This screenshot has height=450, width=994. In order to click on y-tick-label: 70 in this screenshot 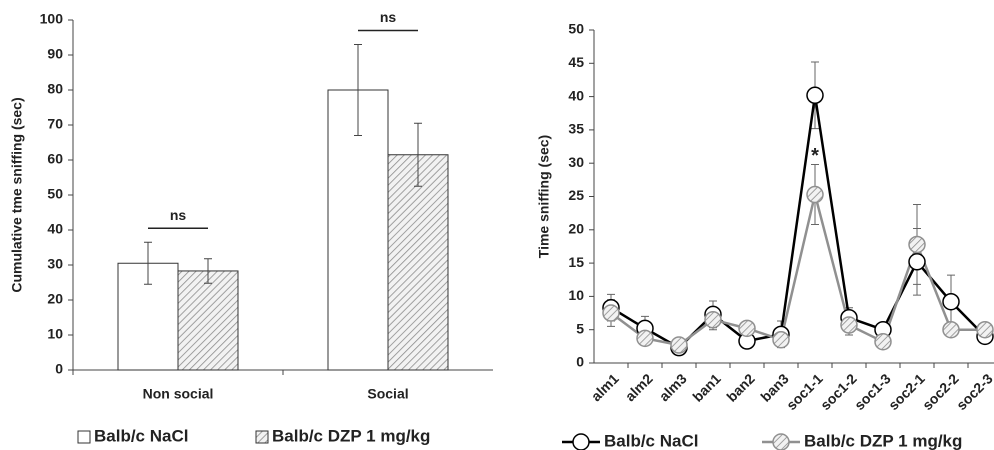, I will do `click(55, 124)`.